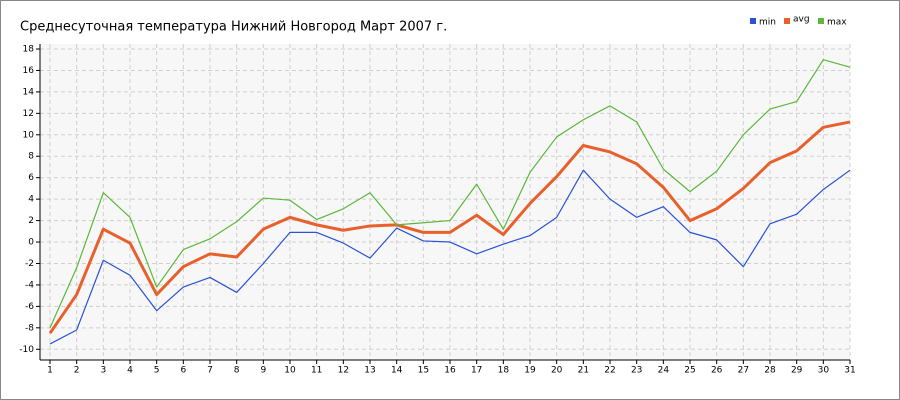 This screenshot has height=400, width=900. I want to click on x-tick-label: 19, so click(530, 371).